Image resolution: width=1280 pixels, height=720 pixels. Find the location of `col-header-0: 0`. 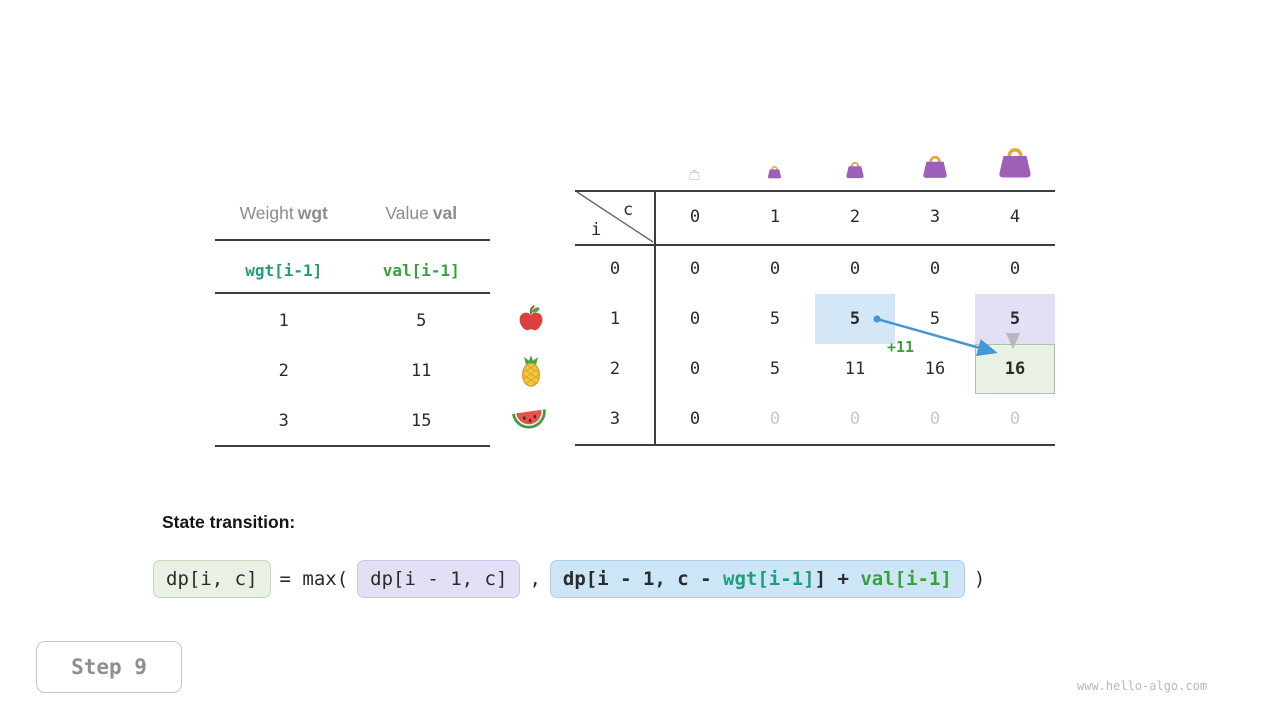

col-header-0: 0 is located at coordinates (695, 217).